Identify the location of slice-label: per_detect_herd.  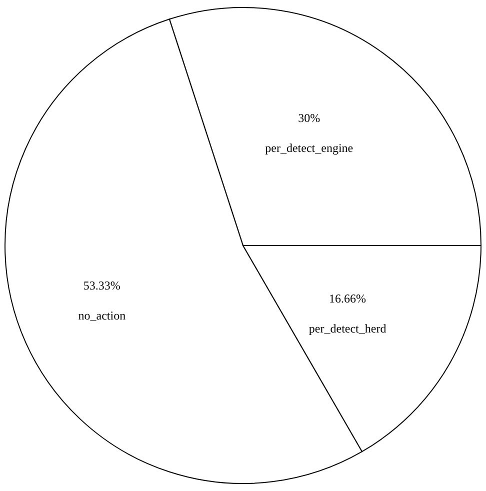
(347, 329).